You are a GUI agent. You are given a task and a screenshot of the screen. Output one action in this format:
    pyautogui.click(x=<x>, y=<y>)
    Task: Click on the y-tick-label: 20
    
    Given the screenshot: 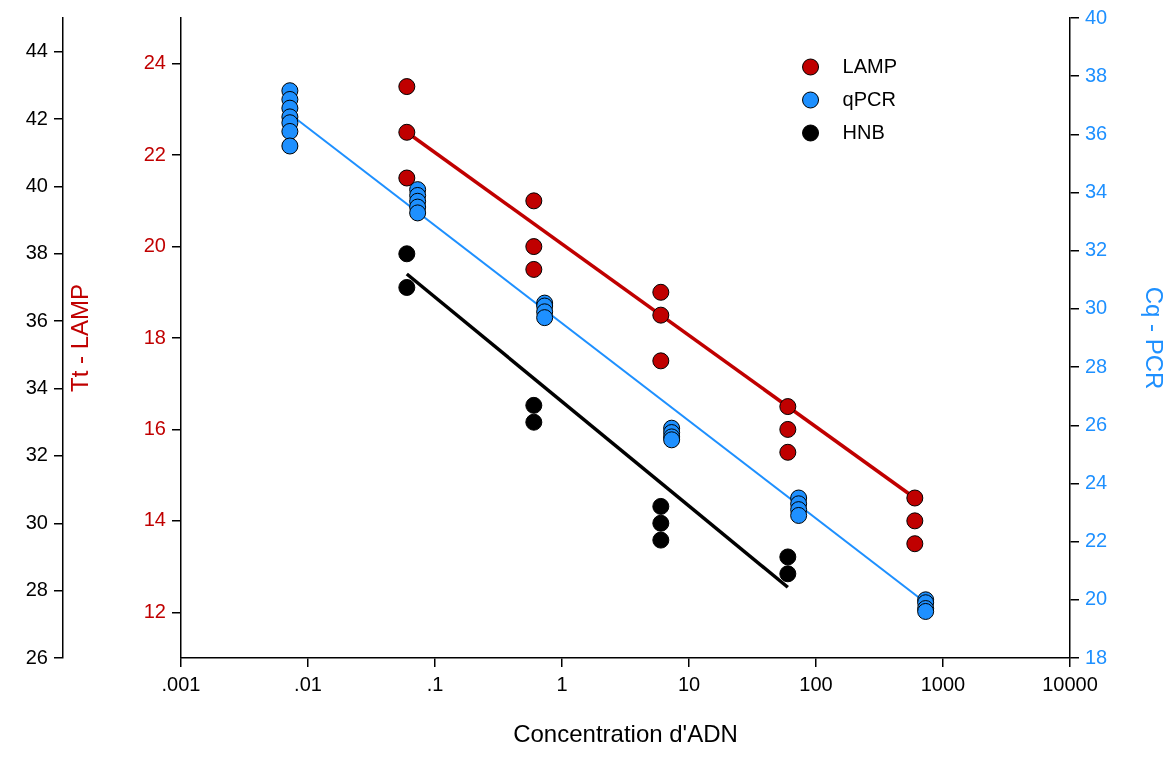 What is the action you would take?
    pyautogui.click(x=154, y=245)
    